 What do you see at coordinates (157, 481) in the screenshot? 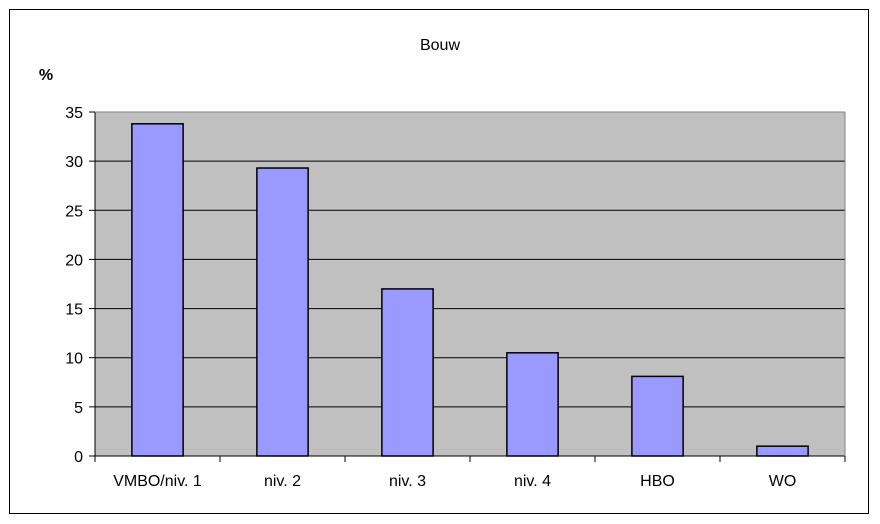
I see `x-tick-label: VMBO/niv. 1` at bounding box center [157, 481].